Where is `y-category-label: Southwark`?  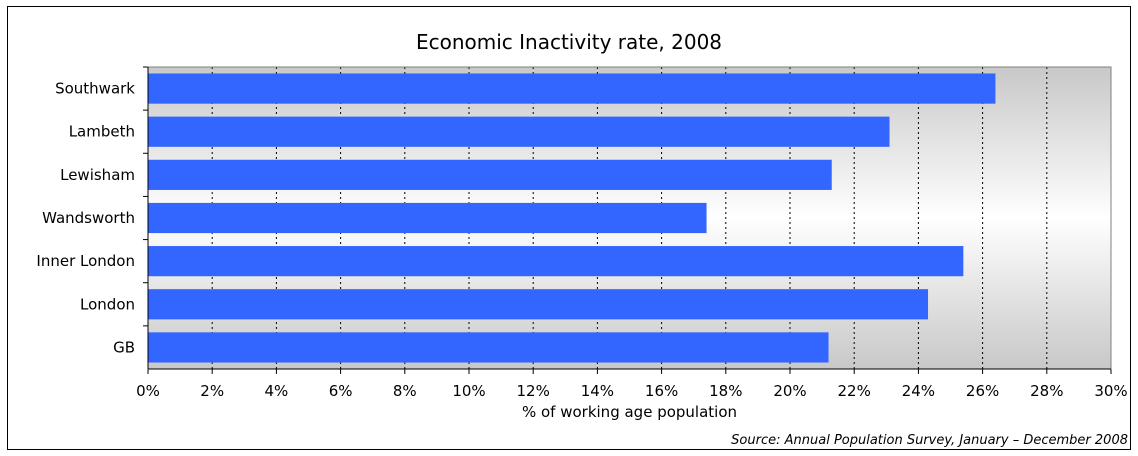
y-category-label: Southwark is located at coordinates (95, 89).